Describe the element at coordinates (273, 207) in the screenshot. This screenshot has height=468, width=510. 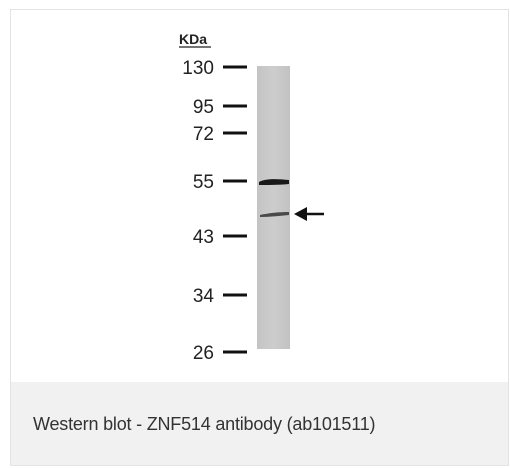
I see `blot-lane` at that location.